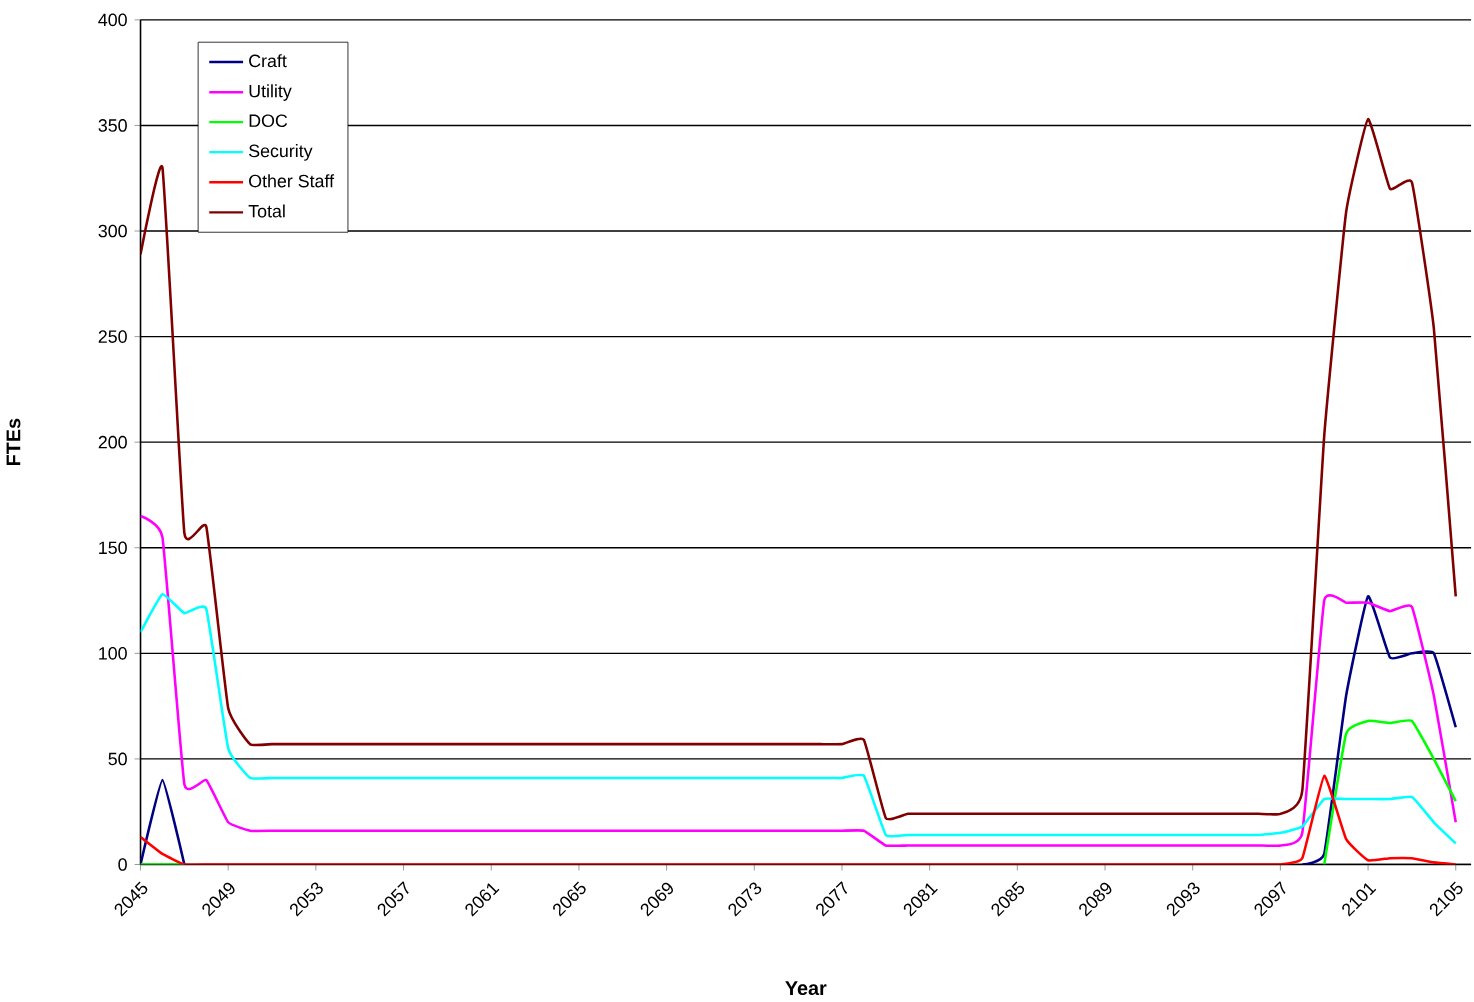  I want to click on x-axis-title: Year, so click(806, 988).